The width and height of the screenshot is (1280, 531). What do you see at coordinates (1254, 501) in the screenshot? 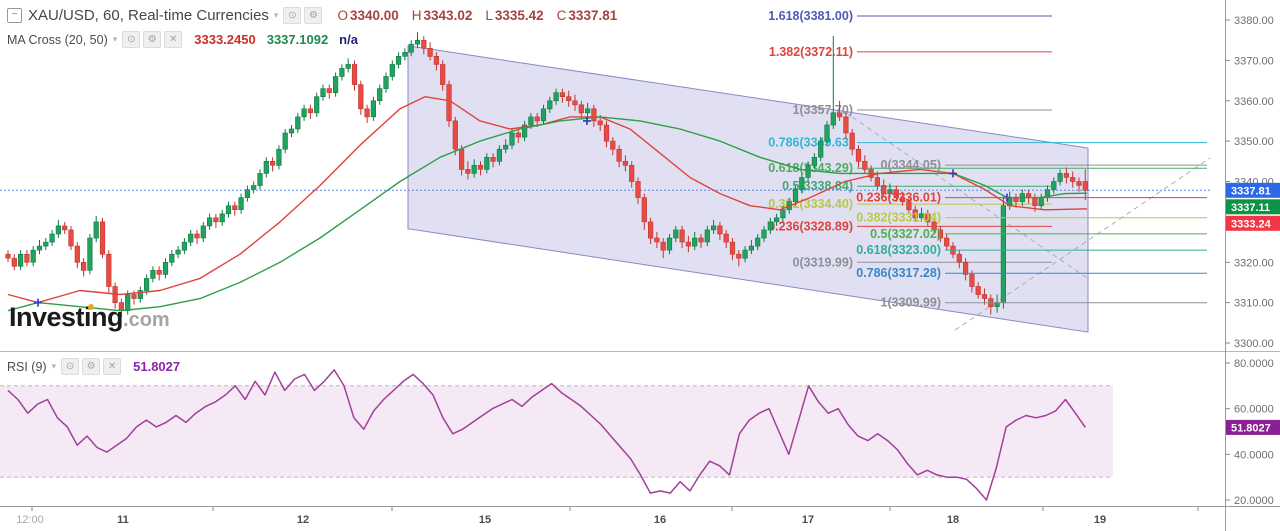
I see `rsi-axis-label: 20.0000` at bounding box center [1254, 501].